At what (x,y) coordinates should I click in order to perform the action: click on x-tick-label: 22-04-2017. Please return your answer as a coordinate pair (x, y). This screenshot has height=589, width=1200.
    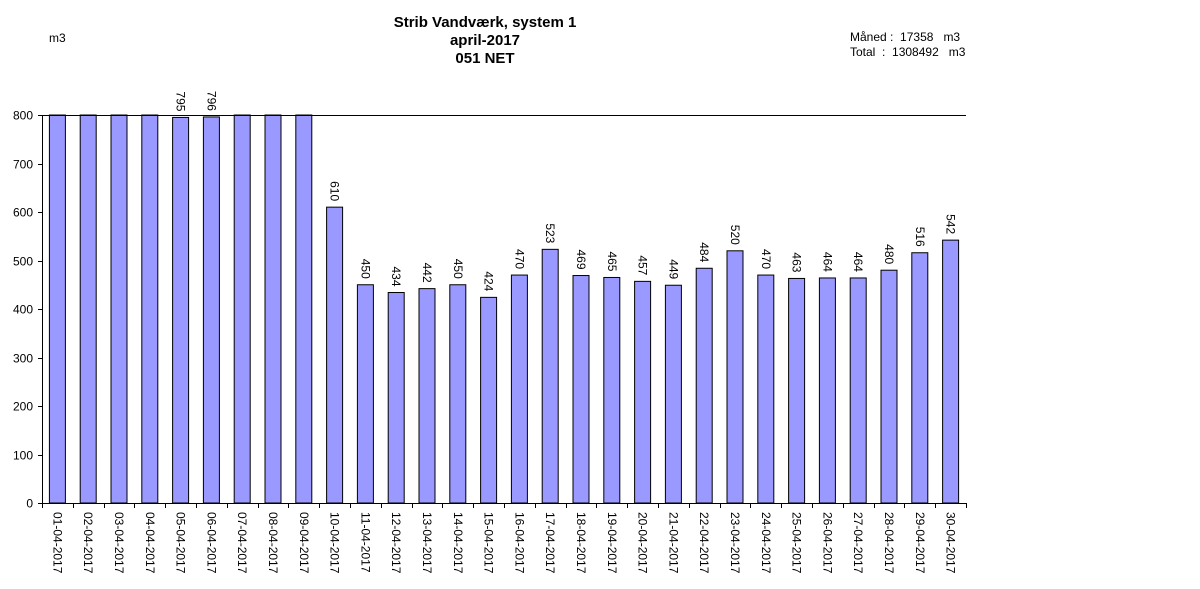
    Looking at the image, I should click on (704, 543).